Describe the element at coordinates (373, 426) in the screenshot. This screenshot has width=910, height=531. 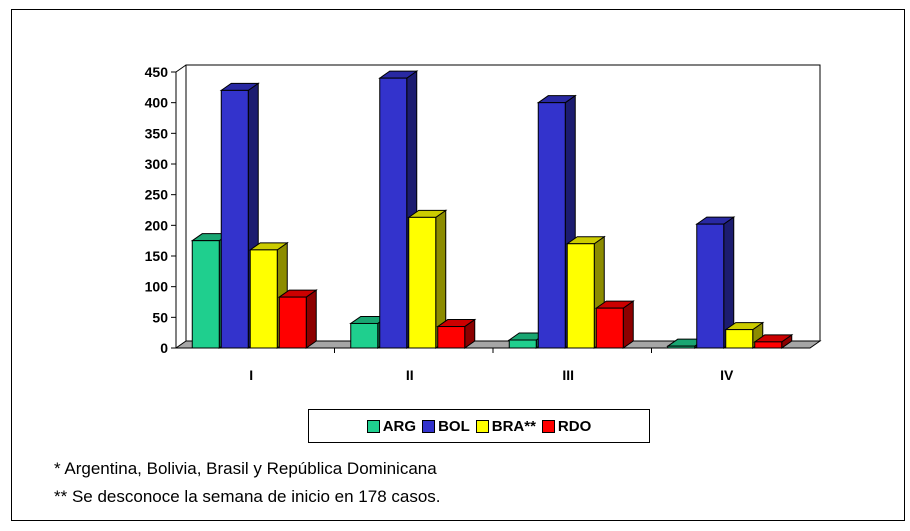
I see `legend-swatch-arg` at that location.